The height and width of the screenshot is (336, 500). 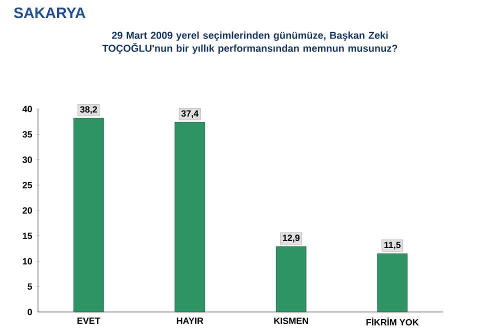 What do you see at coordinates (190, 114) in the screenshot?
I see `data-label: 37,4` at bounding box center [190, 114].